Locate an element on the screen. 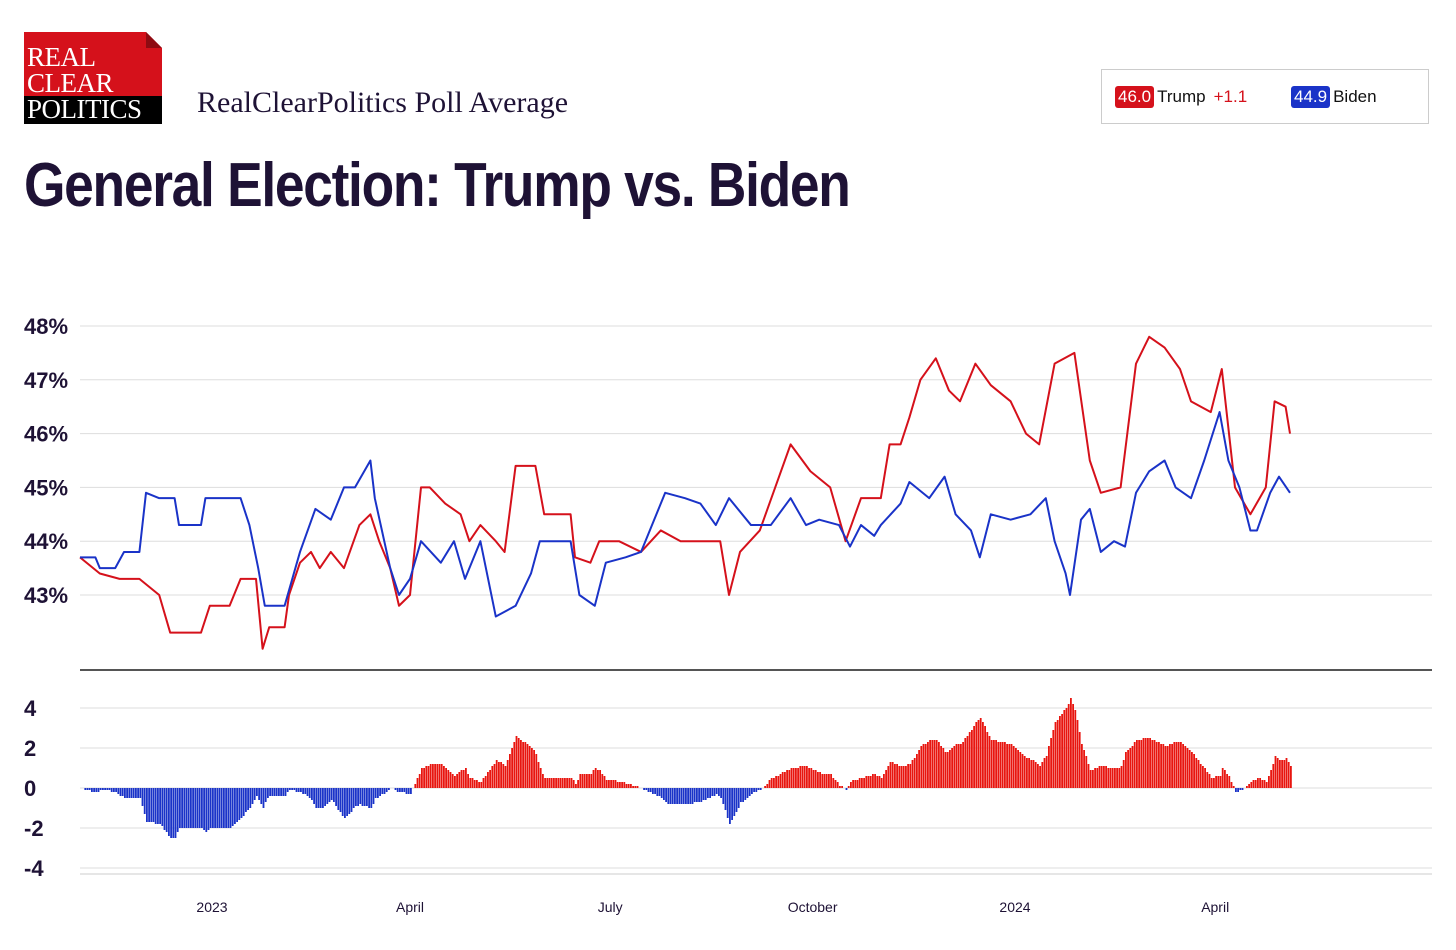  trump-value-badge: 46.0 is located at coordinates (1135, 97).